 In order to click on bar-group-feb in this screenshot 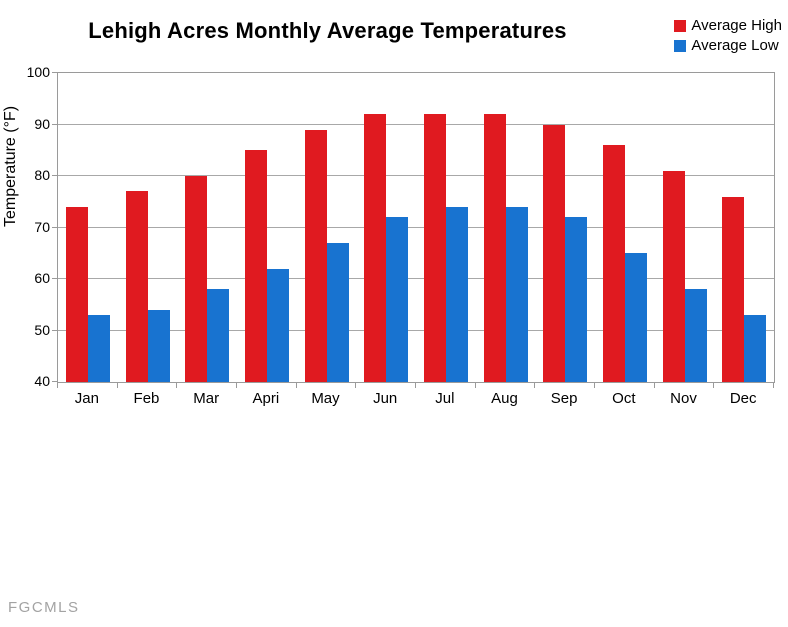, I will do `click(148, 227)`.